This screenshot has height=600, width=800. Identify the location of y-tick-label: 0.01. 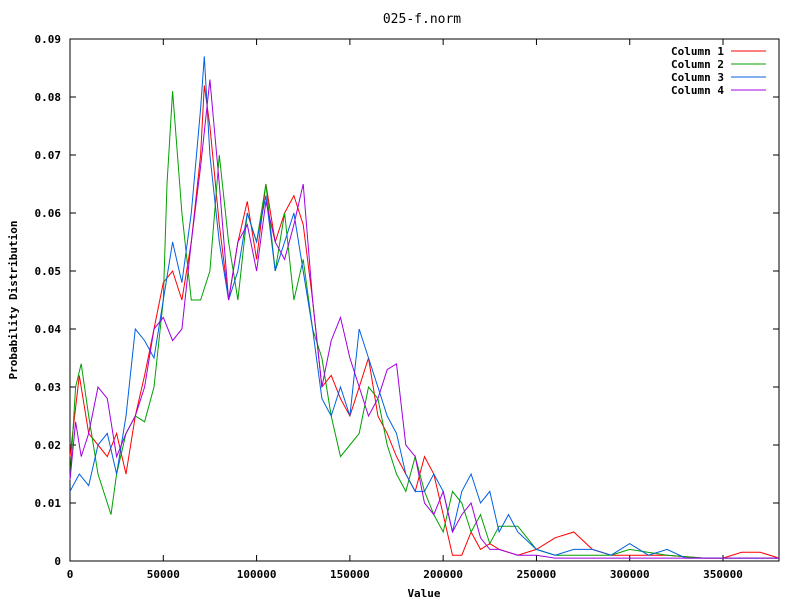
(48, 503).